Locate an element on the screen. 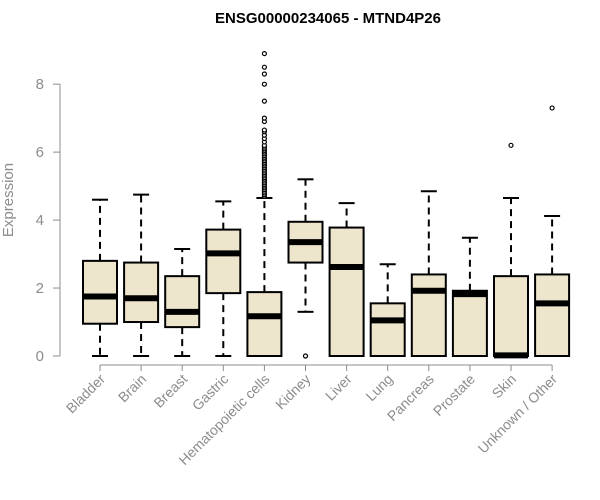 The image size is (600, 500). y-axis: 0 2 4 6 8 is located at coordinates (48, 220).